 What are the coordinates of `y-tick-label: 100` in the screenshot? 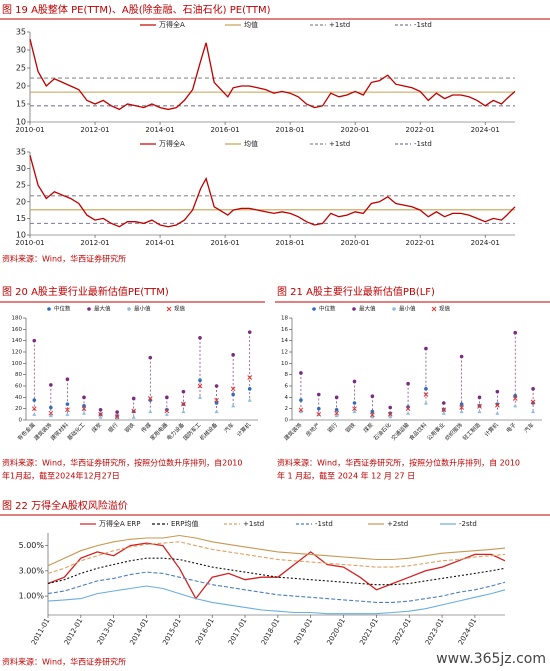 It's located at (17, 364).